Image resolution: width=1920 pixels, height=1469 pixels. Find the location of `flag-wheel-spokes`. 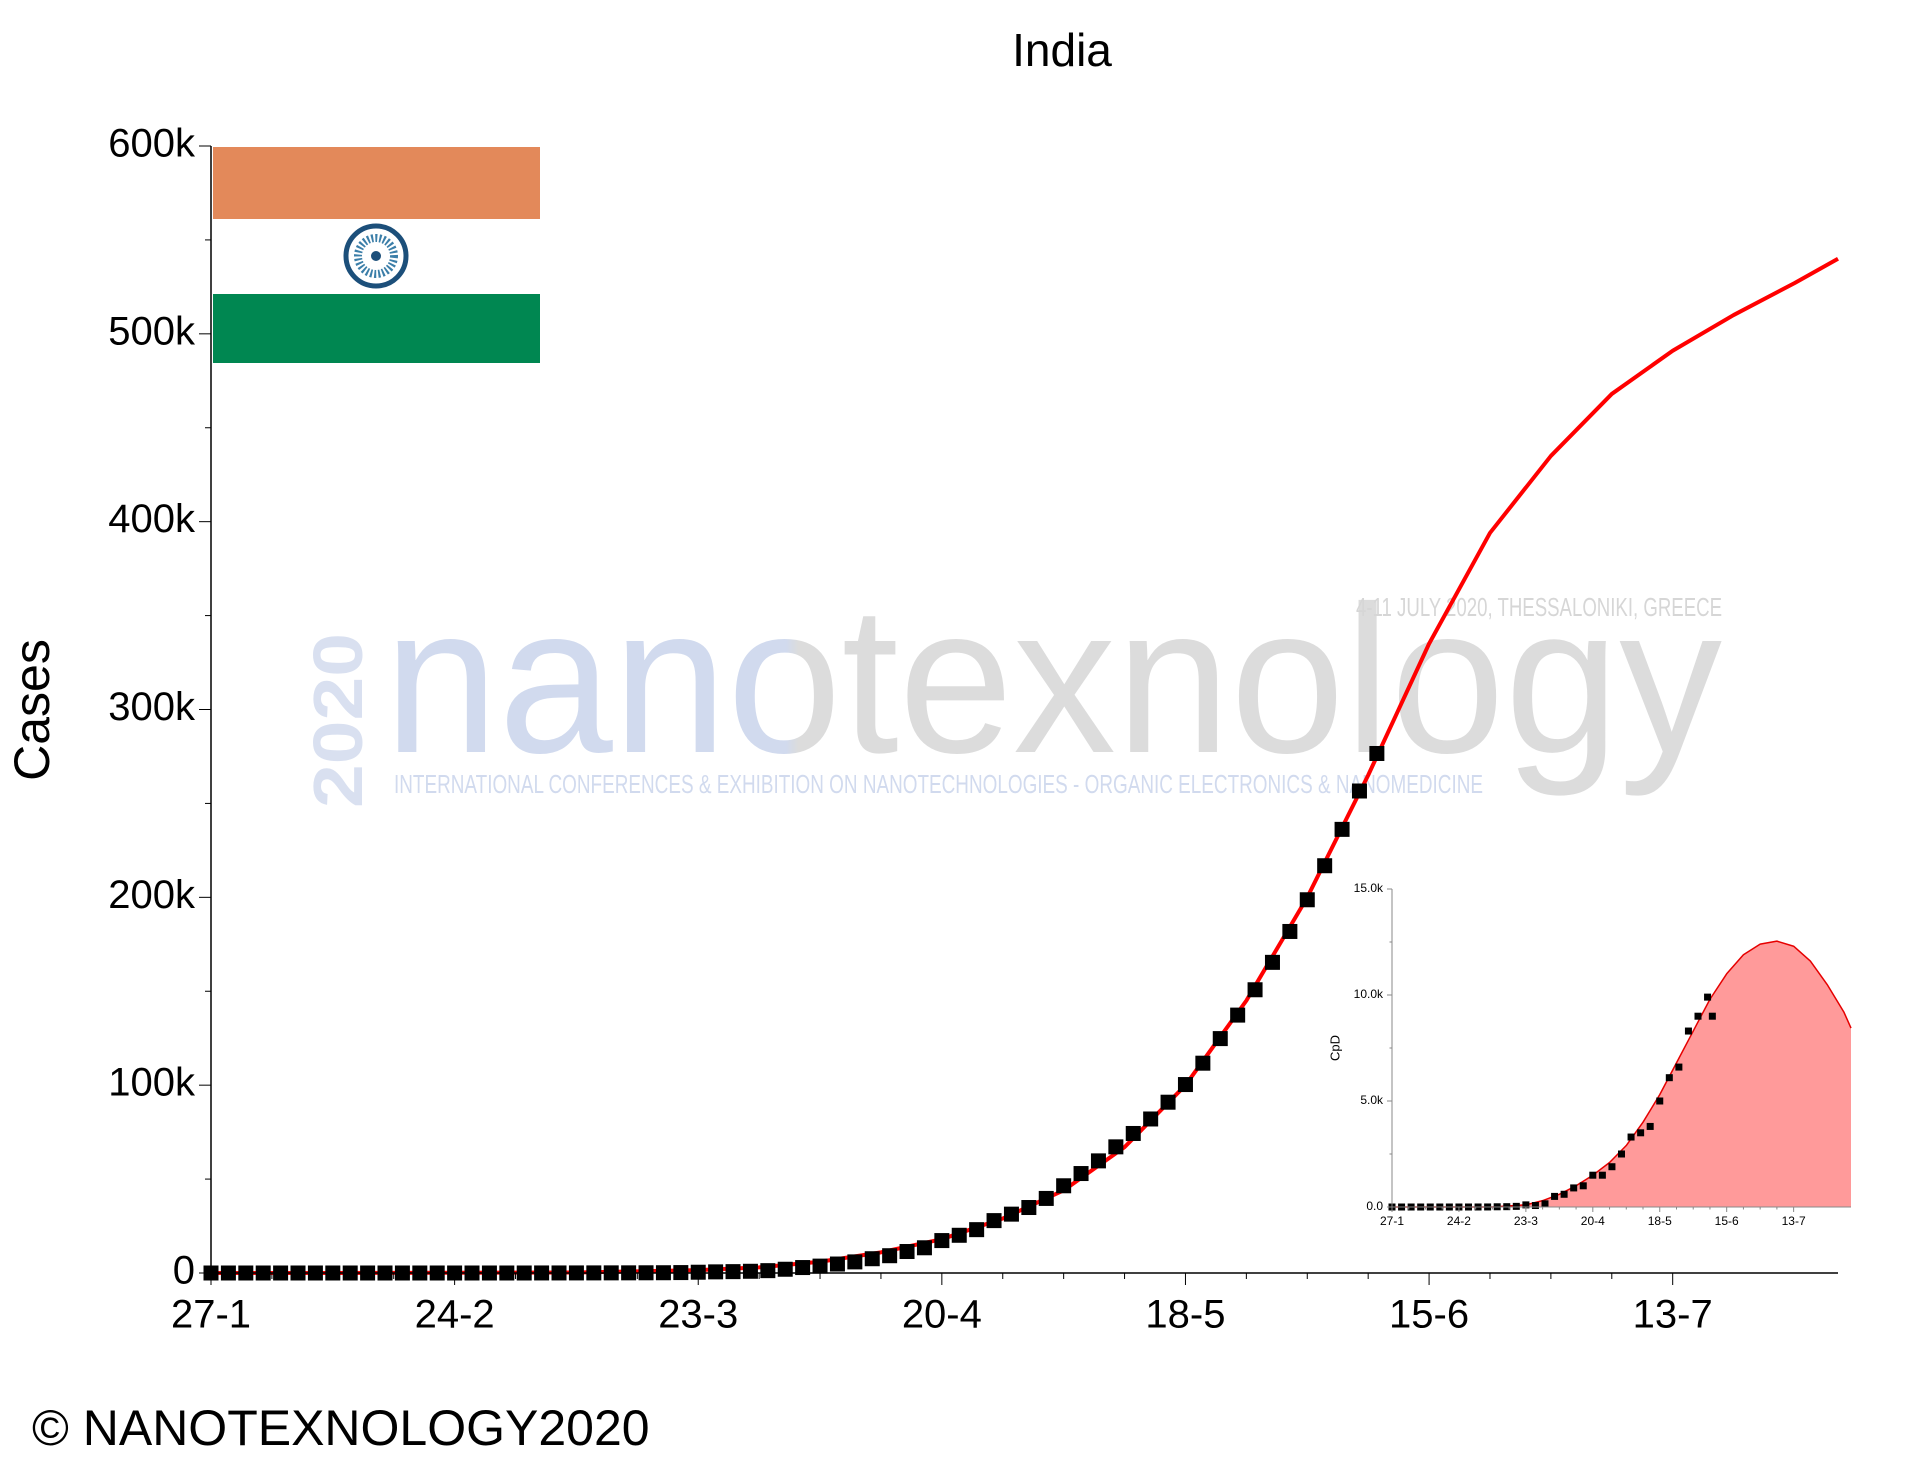

flag-wheel-spokes is located at coordinates (376, 256).